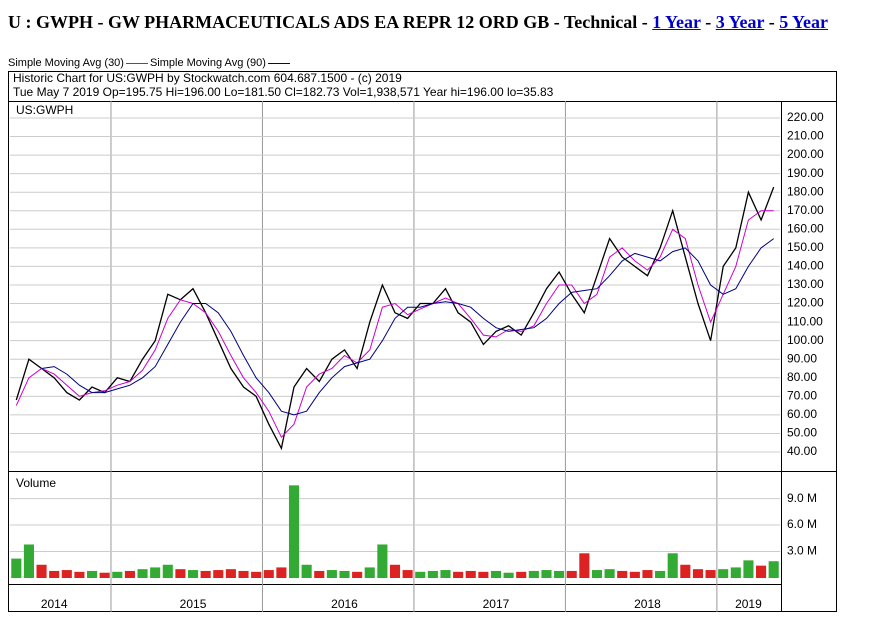 The image size is (870, 623). Describe the element at coordinates (805, 228) in the screenshot. I see `y-tick-label: 160.00` at that location.